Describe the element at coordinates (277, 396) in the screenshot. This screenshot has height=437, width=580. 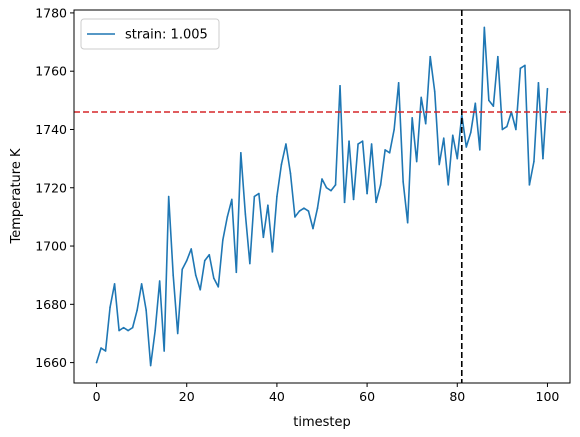
I see `x-tick-label: 40` at that location.